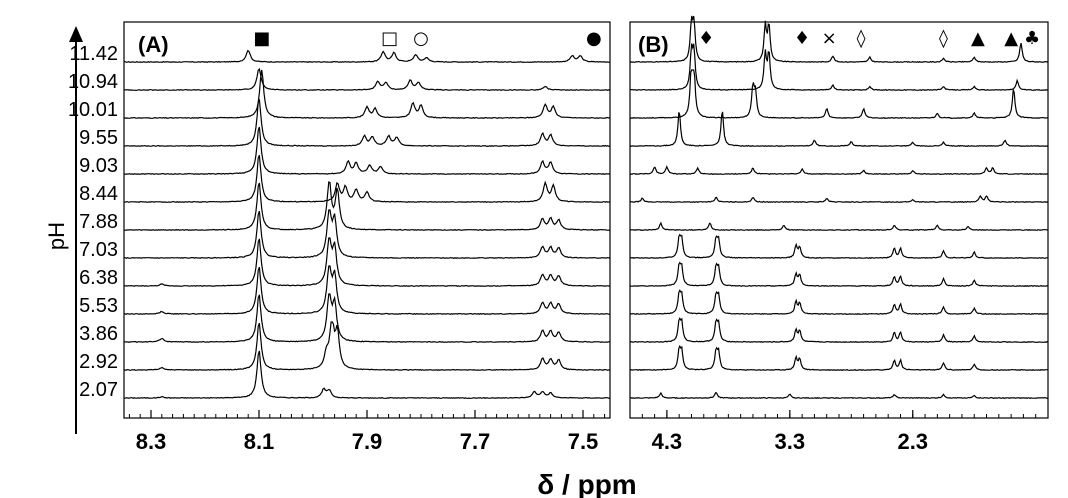  I want to click on ph-label: 7.03, so click(98, 250).